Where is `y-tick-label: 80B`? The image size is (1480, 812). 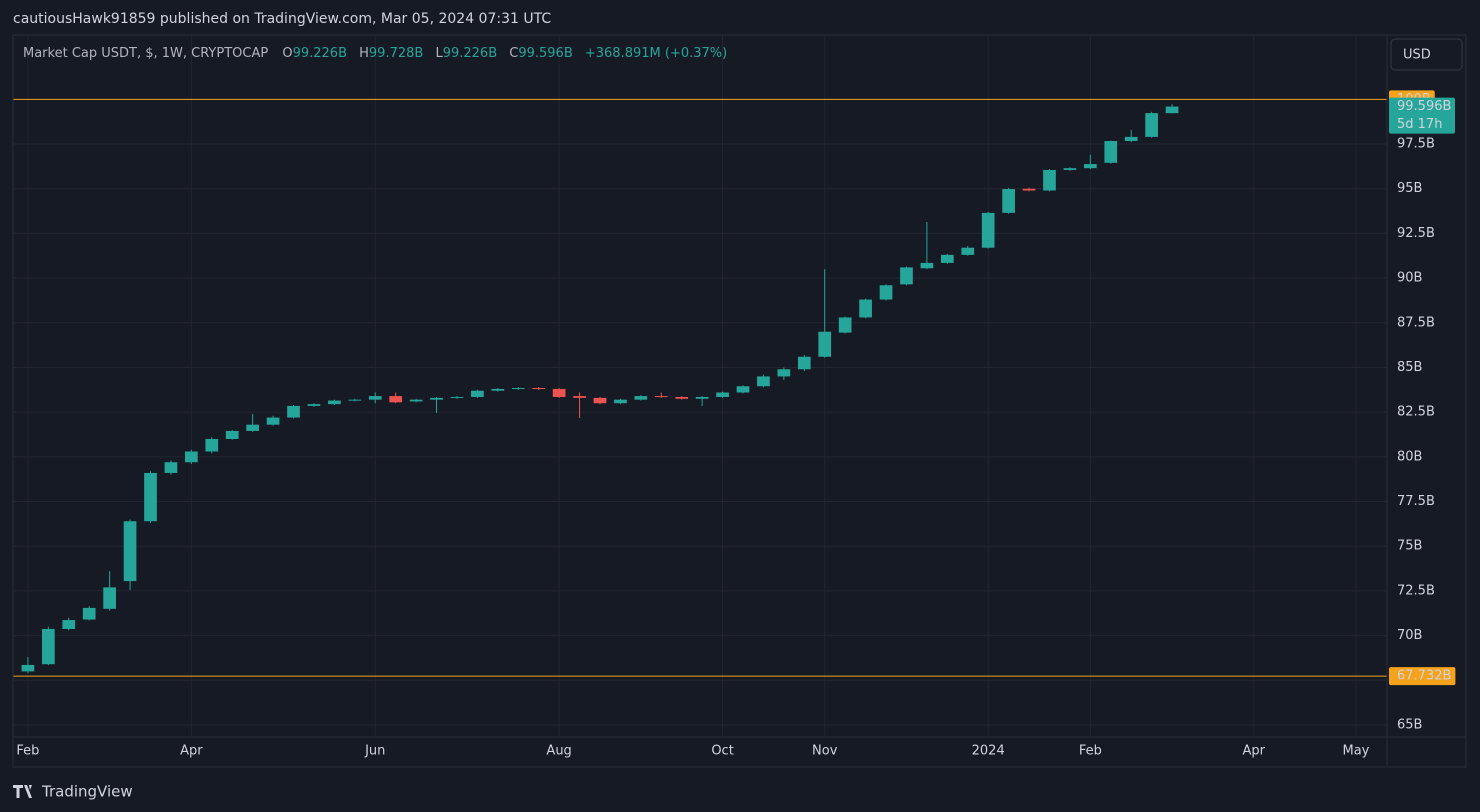
y-tick-label: 80B is located at coordinates (1409, 456).